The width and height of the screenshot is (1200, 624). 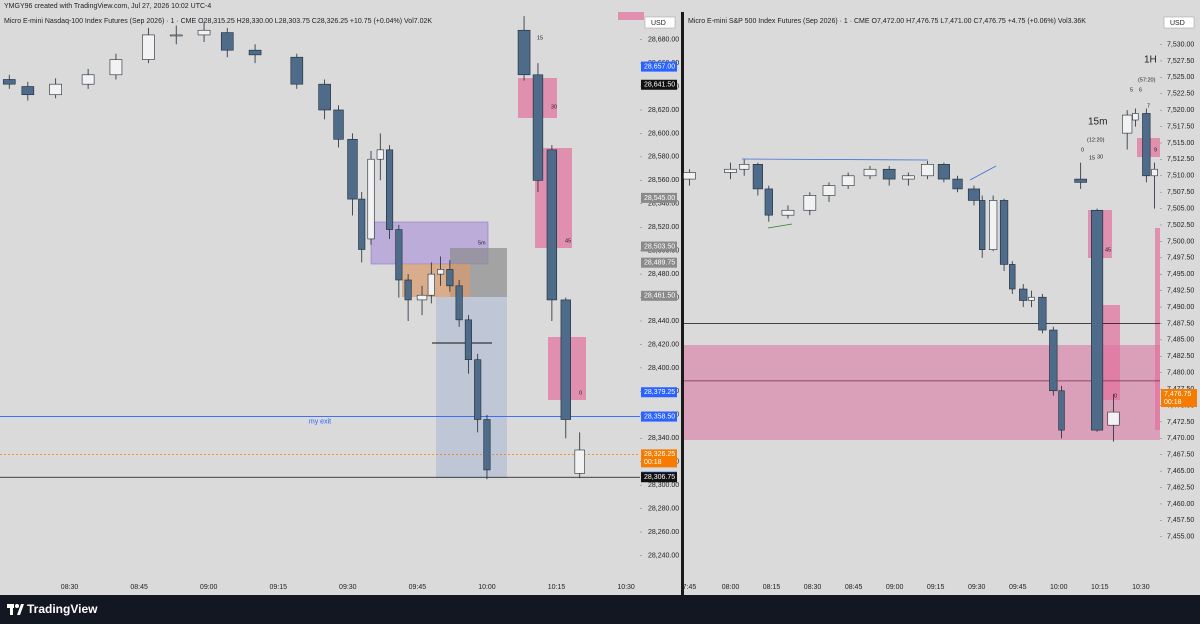 I want to click on y-tick-label: 28,420.00, so click(x=663, y=344).